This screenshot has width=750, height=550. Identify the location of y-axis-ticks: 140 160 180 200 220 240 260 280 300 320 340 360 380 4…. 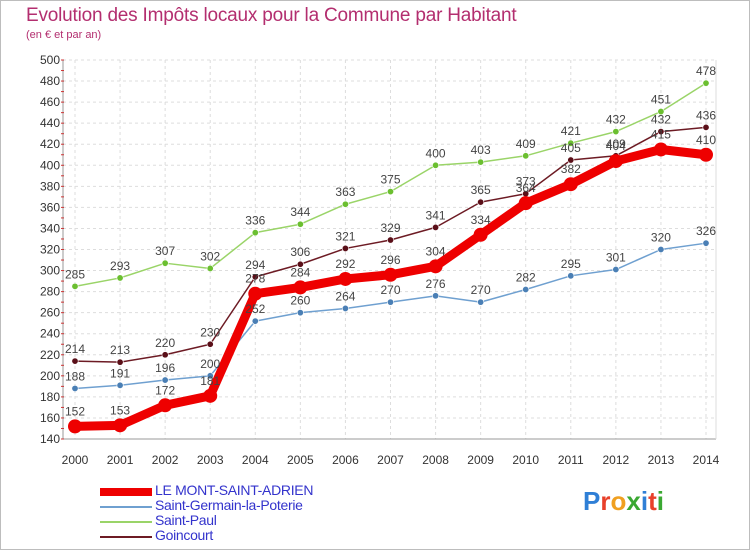
(50, 249).